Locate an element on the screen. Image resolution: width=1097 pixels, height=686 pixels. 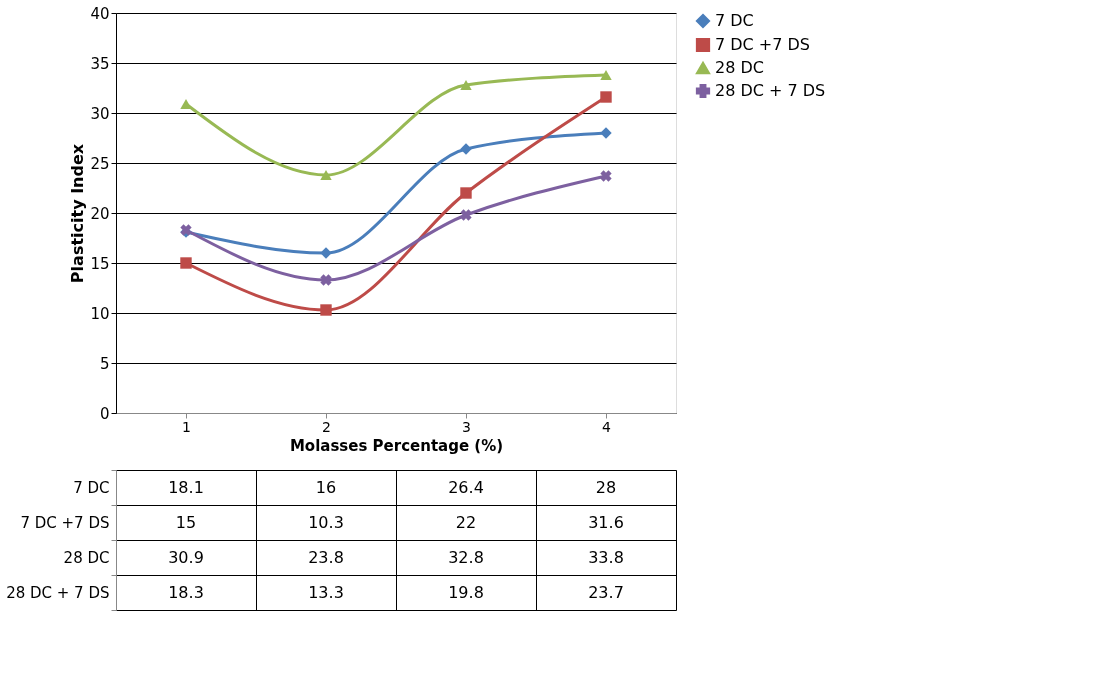
data-label: 10.3 is located at coordinates (326, 522).